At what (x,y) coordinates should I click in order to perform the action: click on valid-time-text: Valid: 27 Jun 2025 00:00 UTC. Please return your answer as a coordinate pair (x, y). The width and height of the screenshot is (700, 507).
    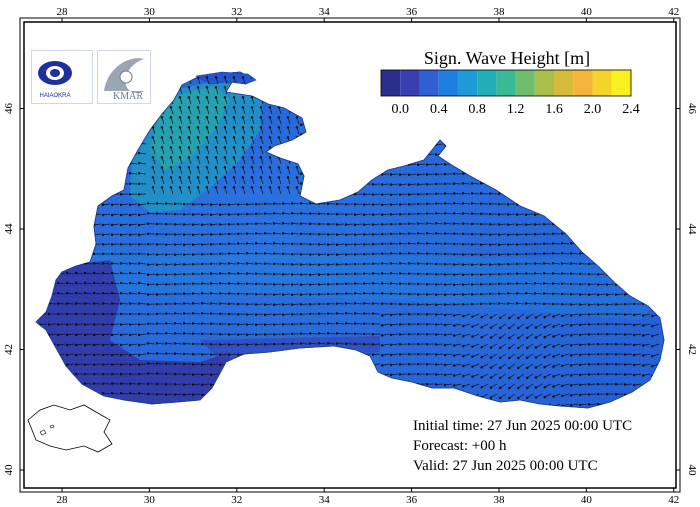
    Looking at the image, I should click on (505, 466).